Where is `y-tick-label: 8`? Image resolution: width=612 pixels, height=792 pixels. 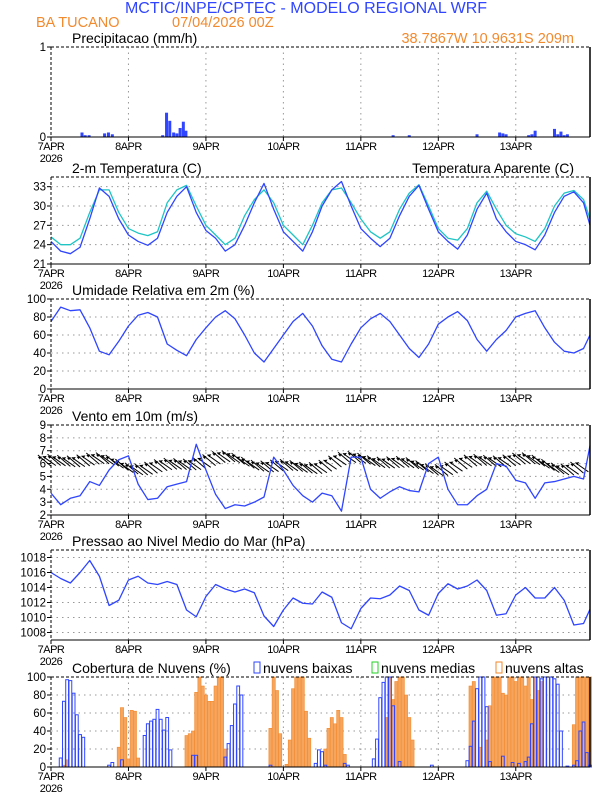
y-tick-label: 8 is located at coordinates (43, 439).